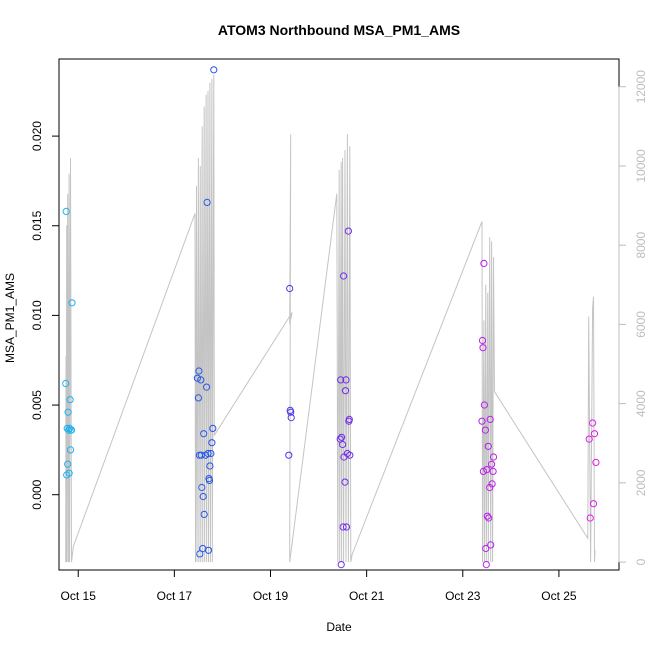  Describe the element at coordinates (79, 596) in the screenshot. I see `x-tick-label: Oct 15` at that location.